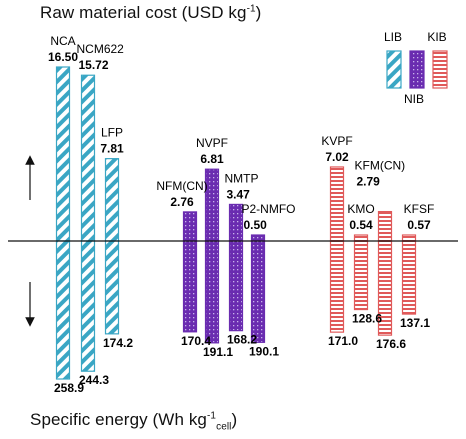  I want to click on cost-axis-title: Raw material cost (USD kg-1), so click(151, 12).